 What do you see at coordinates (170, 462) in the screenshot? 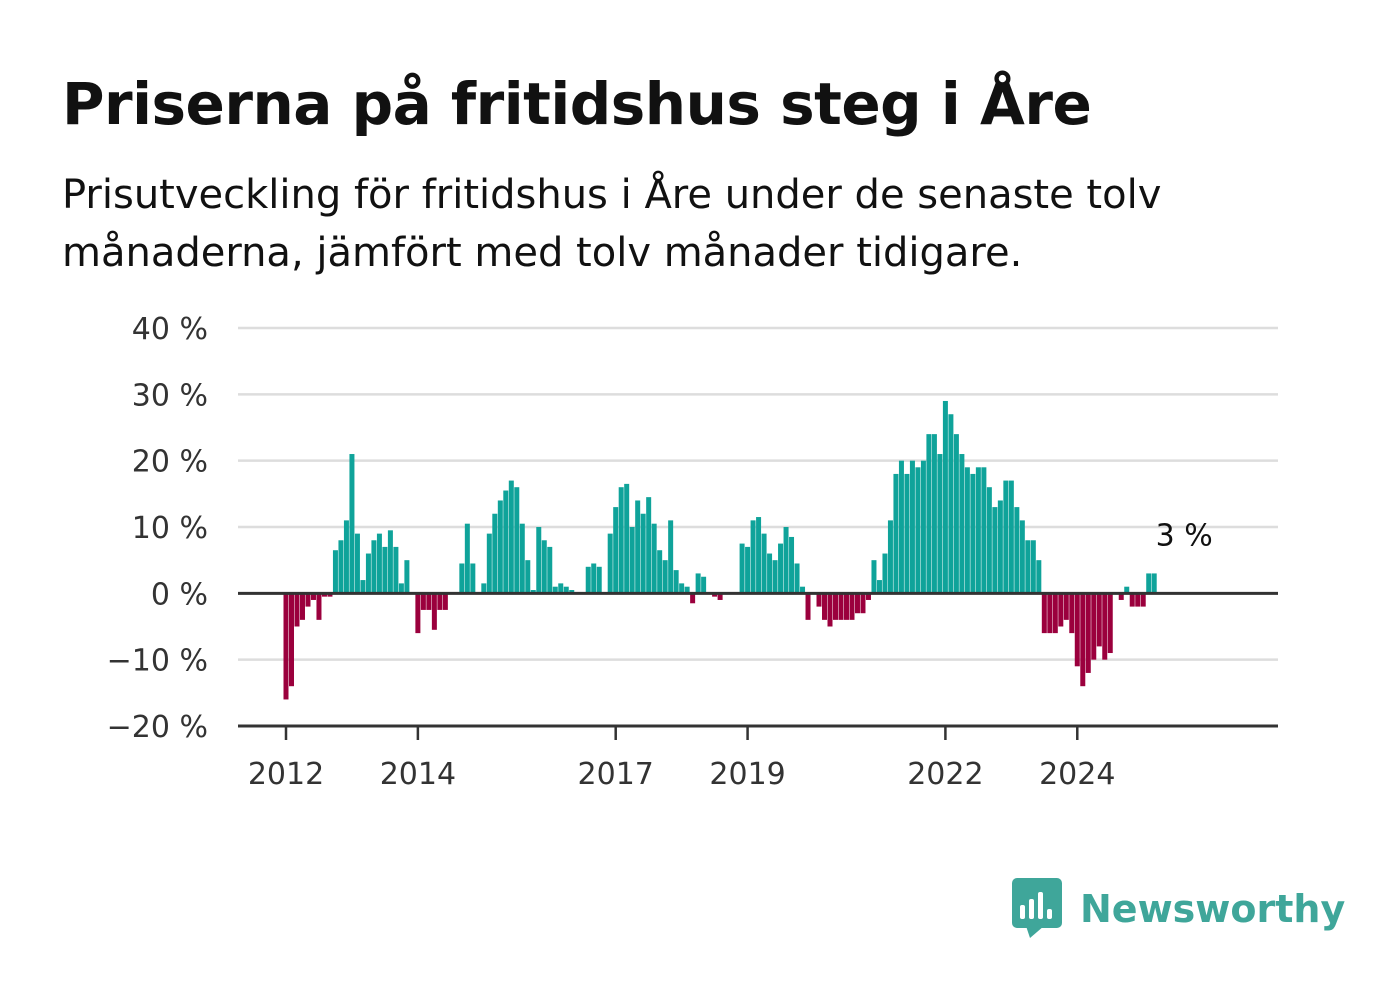
I see `y-tick-label: 20 %` at bounding box center [170, 462].